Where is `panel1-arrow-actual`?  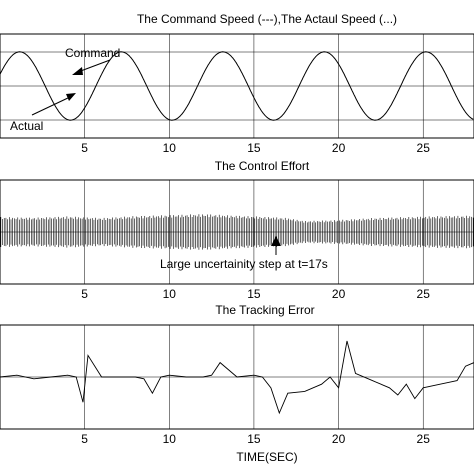 panel1-arrow-actual is located at coordinates (51, 106).